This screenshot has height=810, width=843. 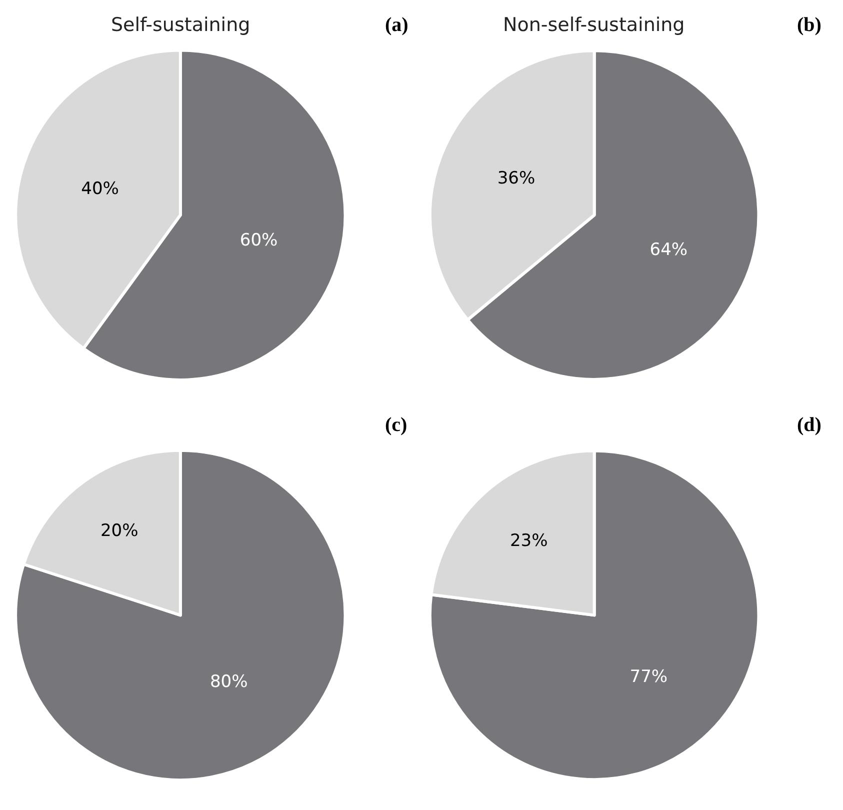 I want to click on data-label: 64%, so click(x=669, y=250).